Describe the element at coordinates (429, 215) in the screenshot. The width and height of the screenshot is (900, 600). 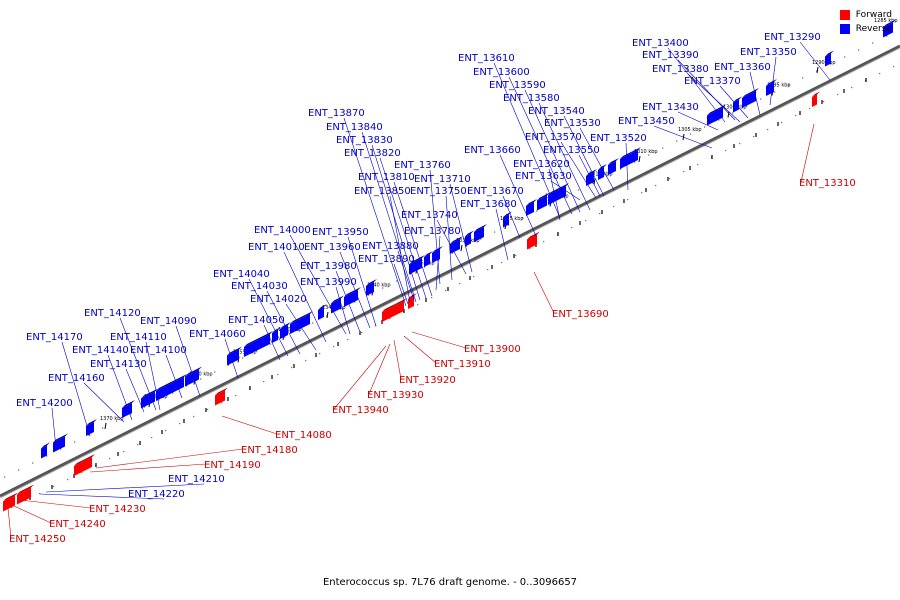
I see `gene-label: ENT_13740` at that location.